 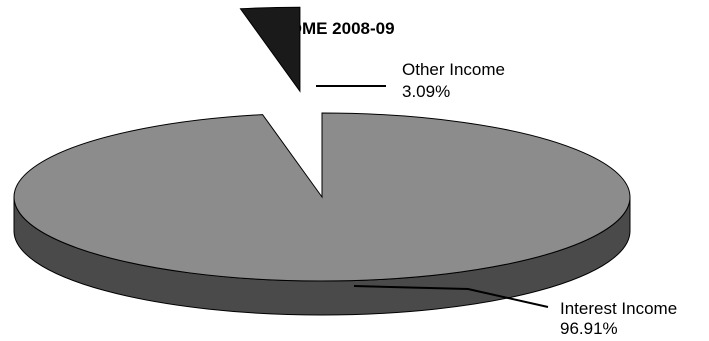 I want to click on slice-label-interest-income: Interest Income, so click(x=618, y=308).